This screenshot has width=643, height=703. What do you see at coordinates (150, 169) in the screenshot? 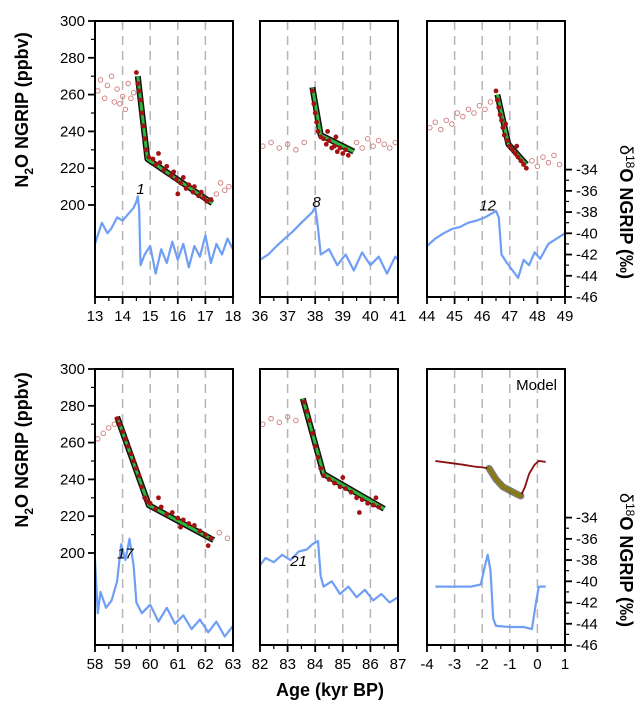
I see `panel-p1: 13 14 15 16 17 18 200 220 240 260 280 300 1` at bounding box center [150, 169].